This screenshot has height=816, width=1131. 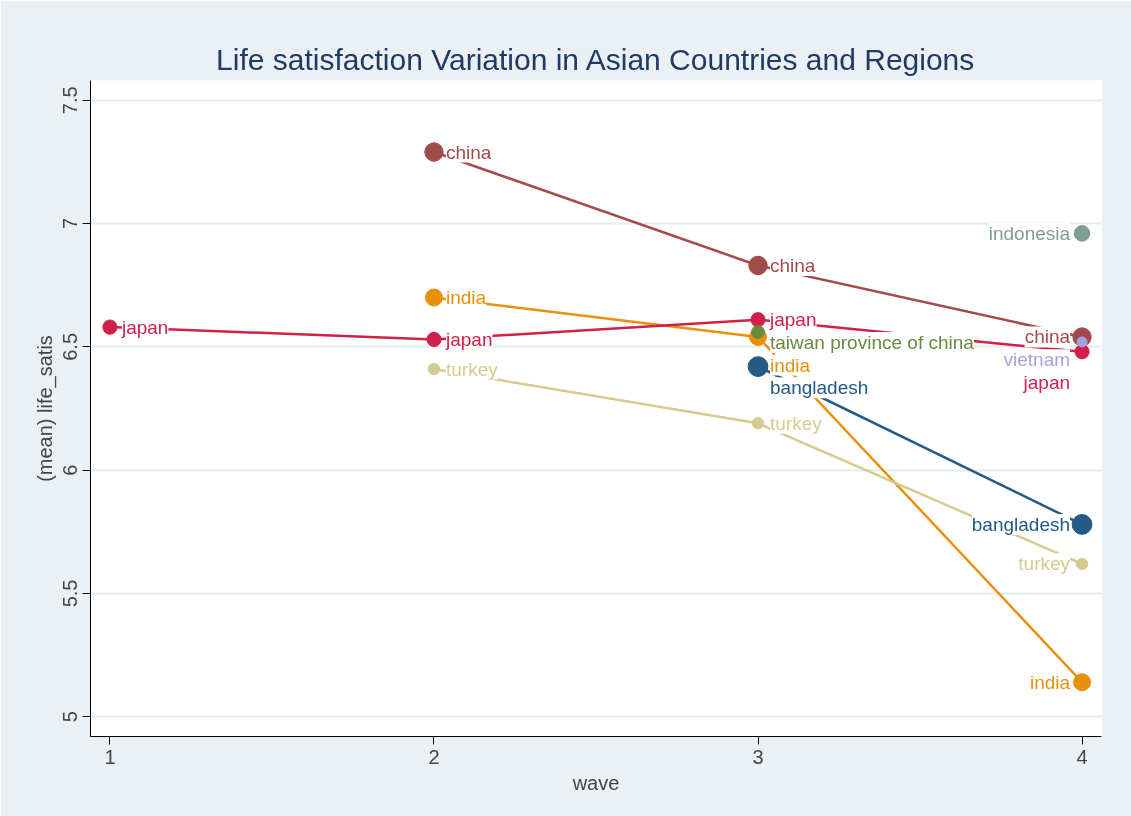 I want to click on x-tick-label: 3, so click(x=758, y=756).